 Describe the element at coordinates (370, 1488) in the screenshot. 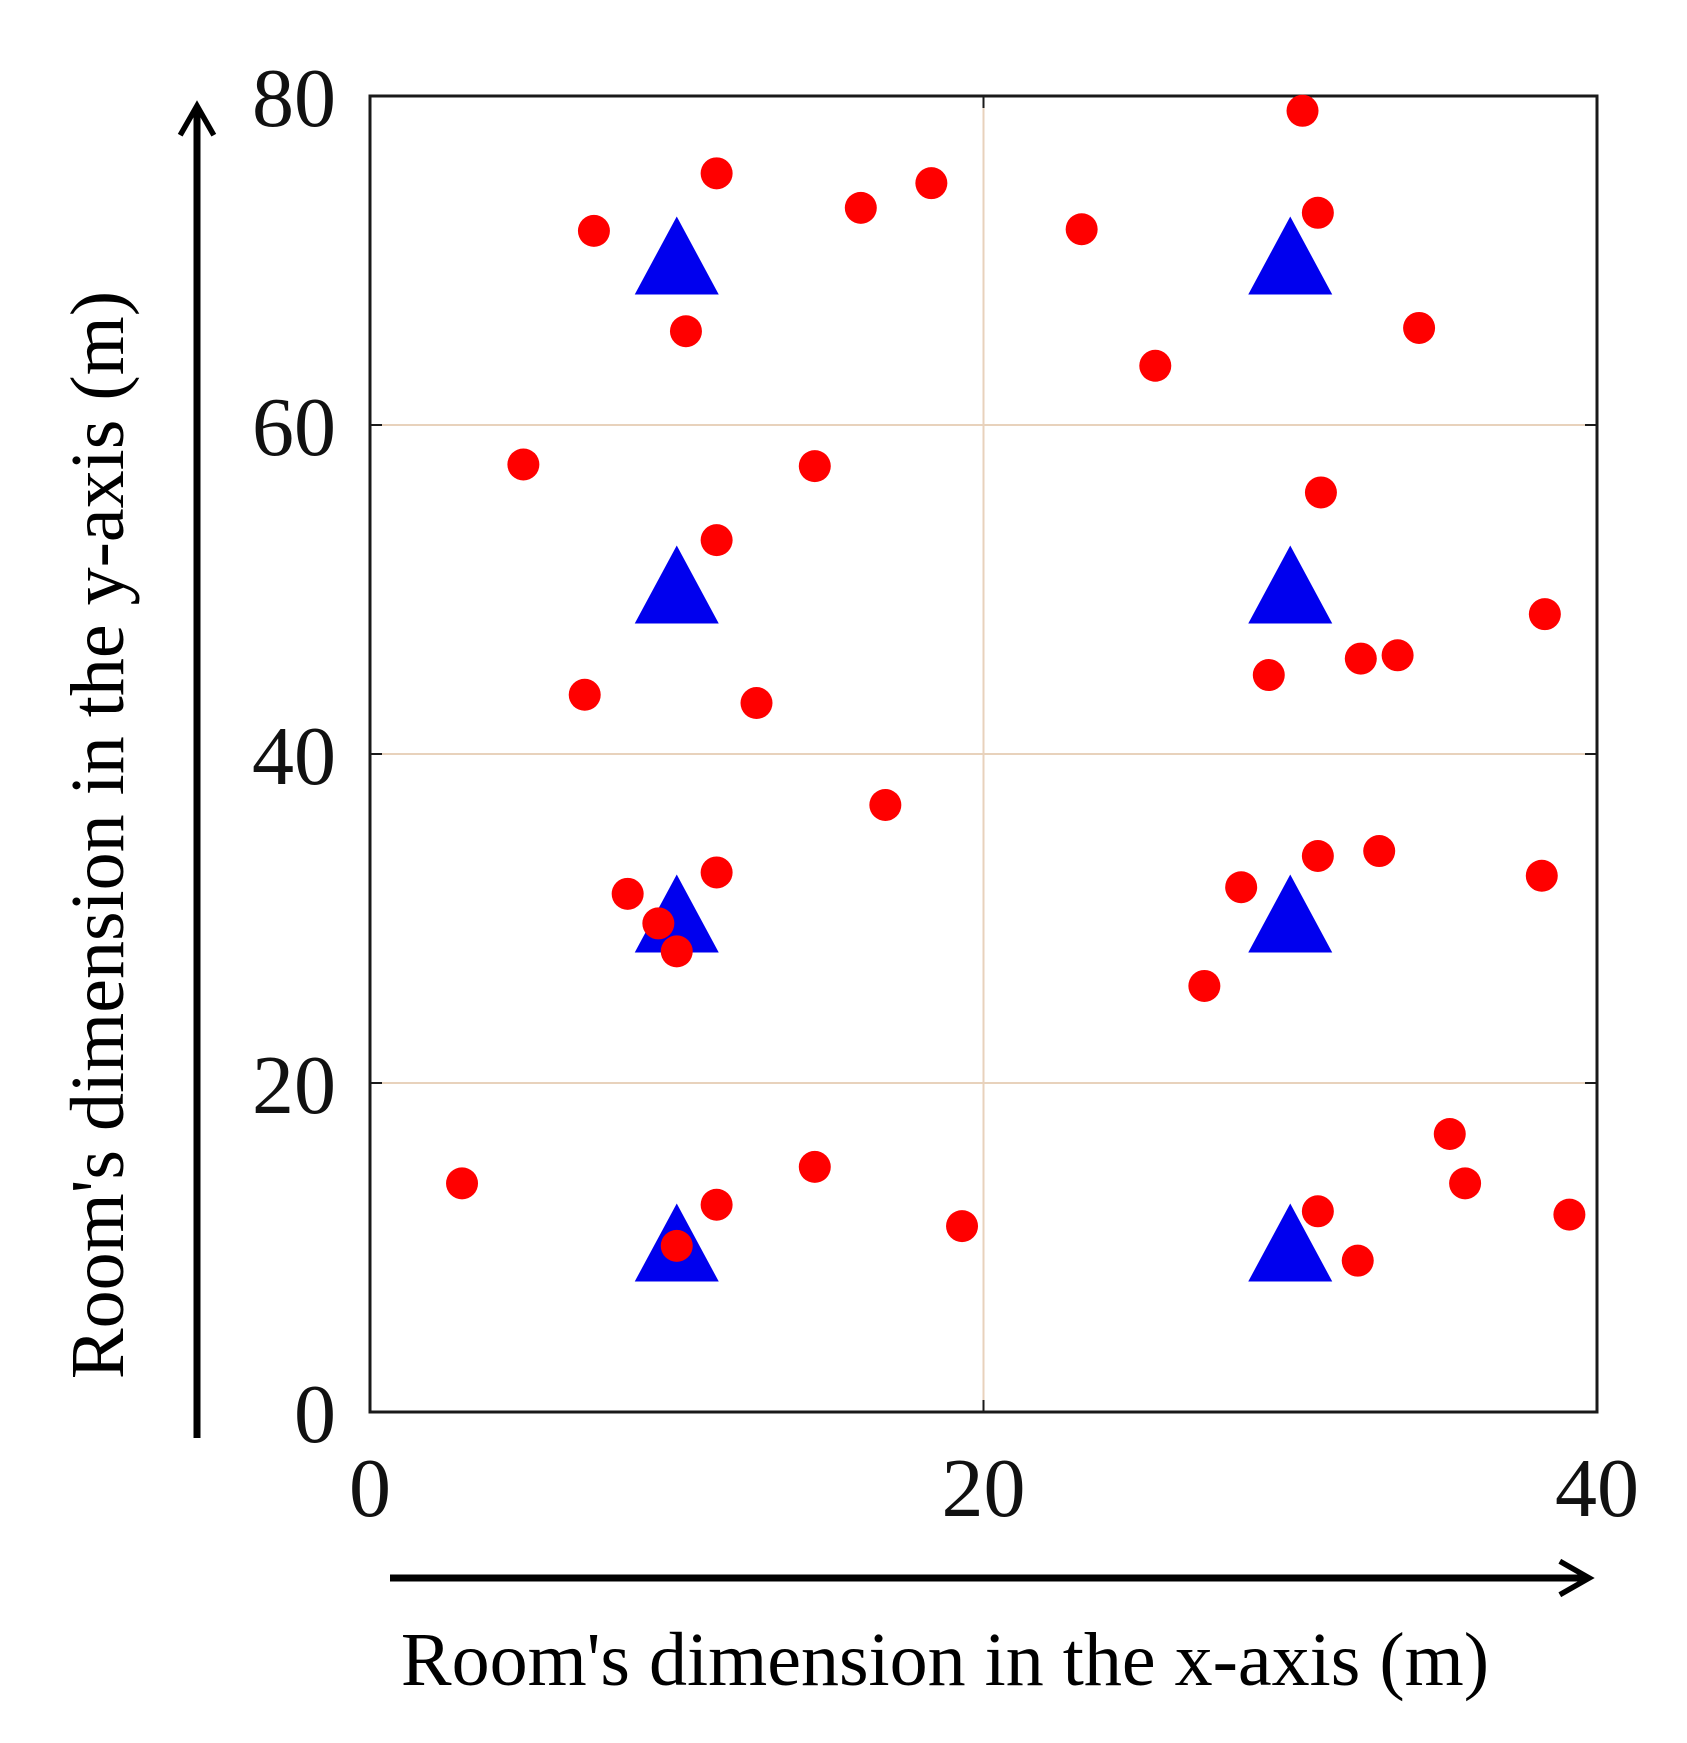

I see `x-tick-label: 0` at that location.